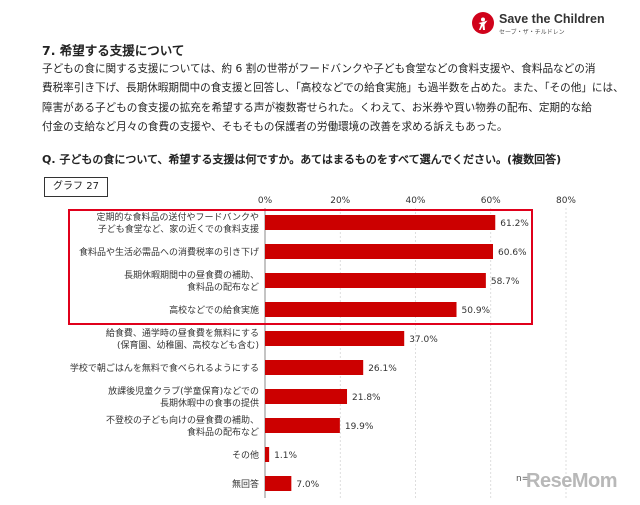 The image size is (640, 505). What do you see at coordinates (340, 201) in the screenshot?
I see `x-tick-label: 20%` at bounding box center [340, 201].